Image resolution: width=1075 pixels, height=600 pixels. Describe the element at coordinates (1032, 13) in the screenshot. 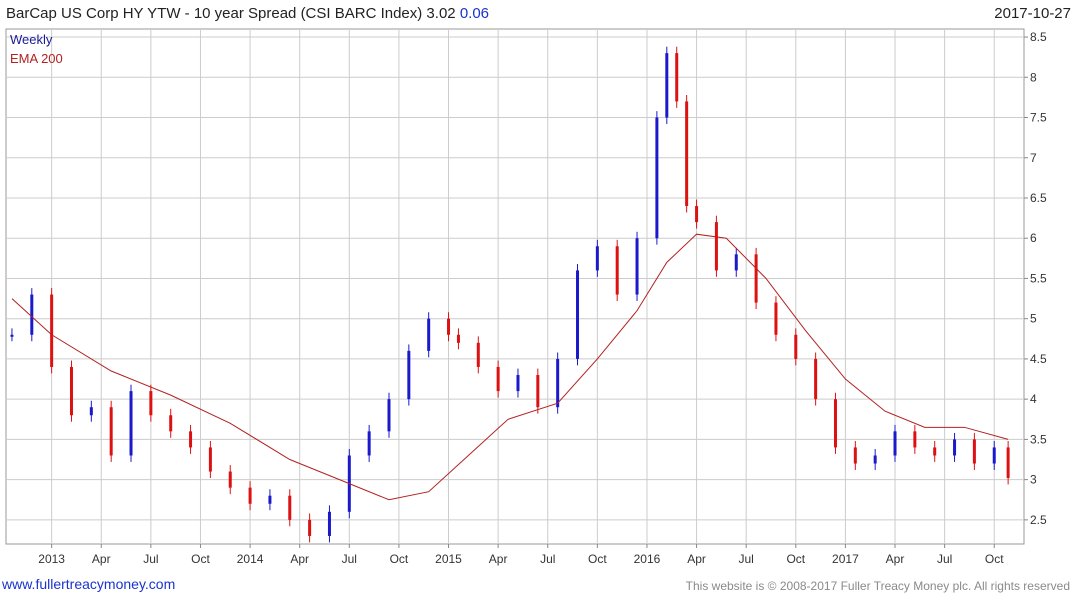

I see `chart-date: 2017-10-27` at that location.